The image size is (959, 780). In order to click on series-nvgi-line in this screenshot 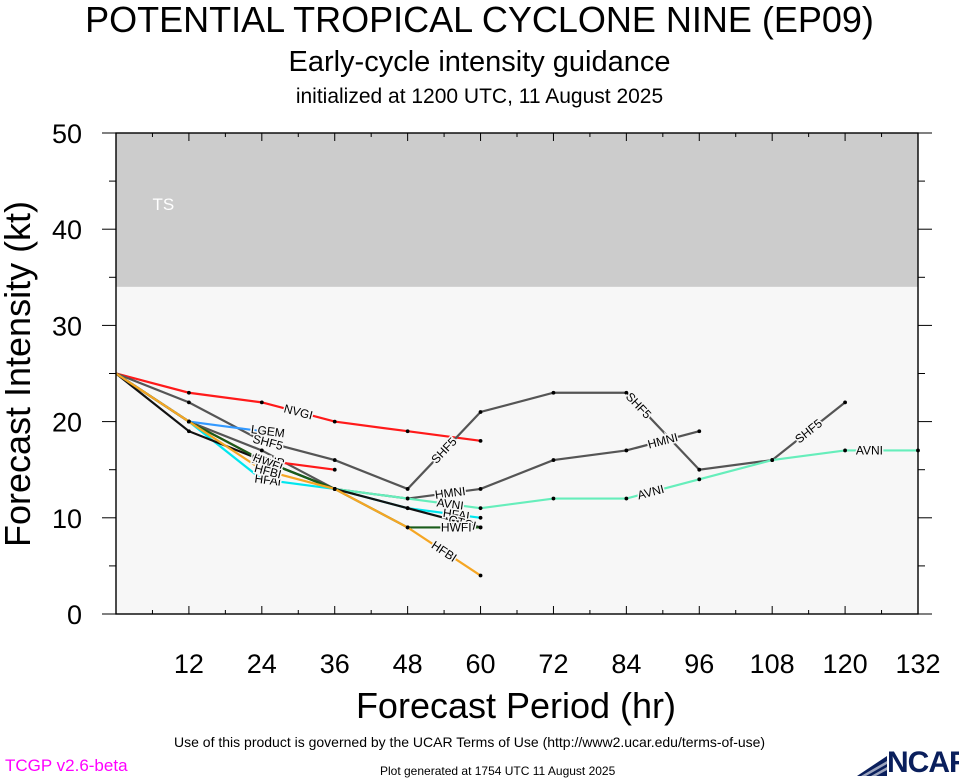, I will do `click(298, 407)`.